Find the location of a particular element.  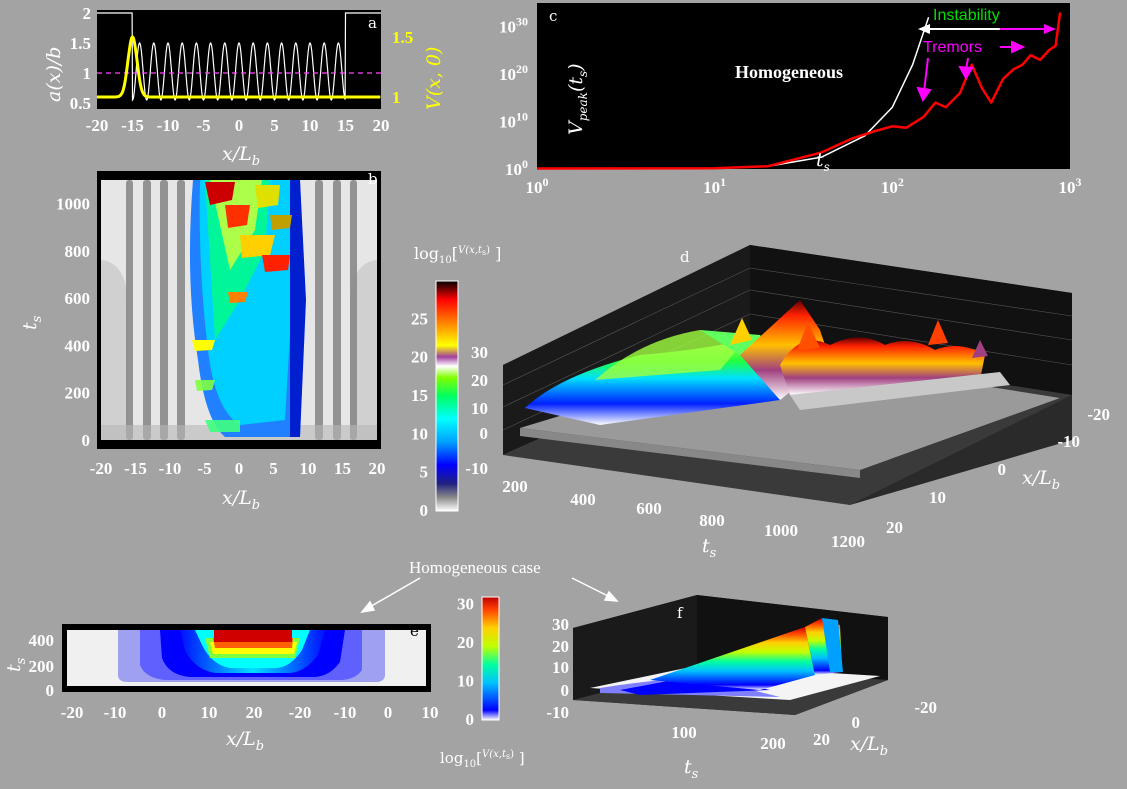

a-x-tick: -10 is located at coordinates (168, 125).